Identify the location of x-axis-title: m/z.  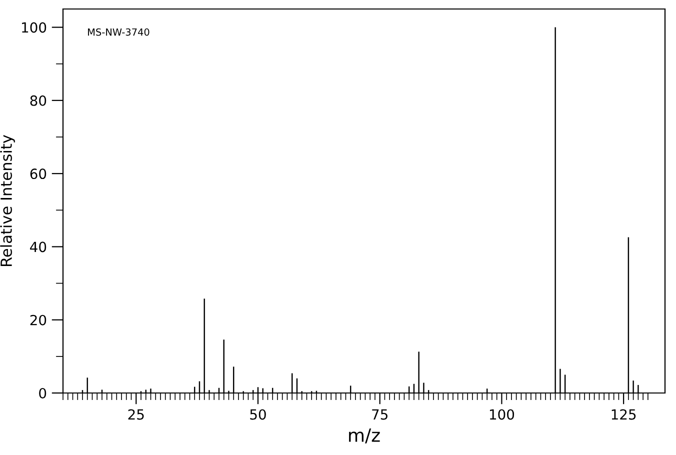
(364, 436).